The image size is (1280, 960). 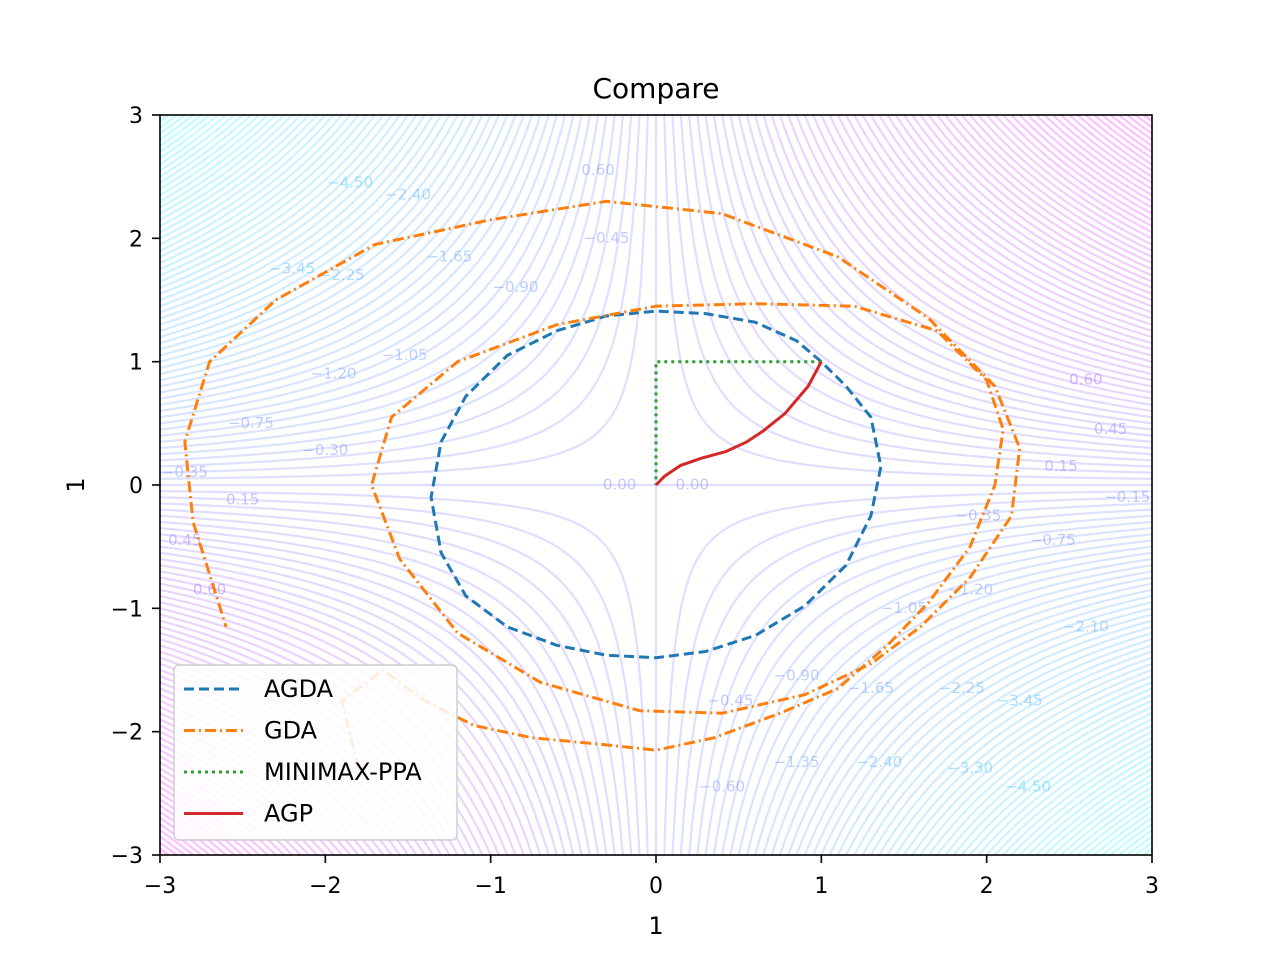 What do you see at coordinates (1152, 886) in the screenshot?
I see `x-tick-label-6: 3` at bounding box center [1152, 886].